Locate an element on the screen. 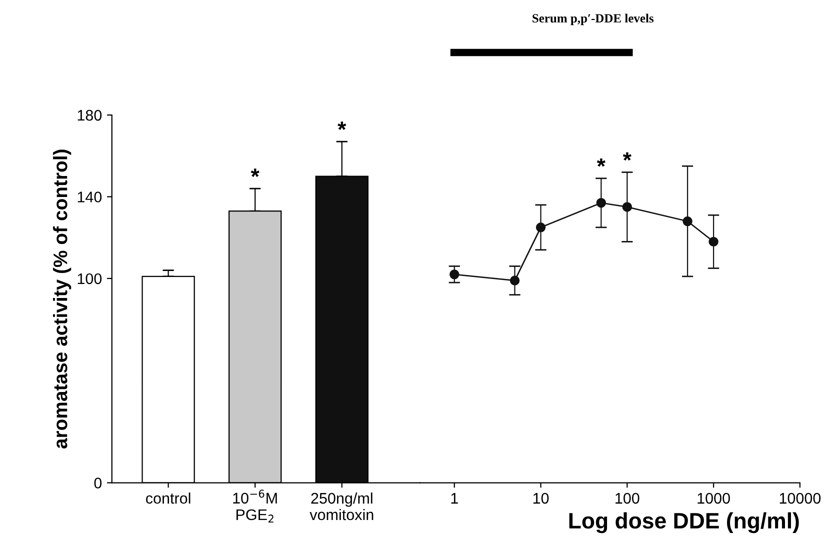 This screenshot has height=553, width=835. y-tick-label: 100 is located at coordinates (90, 278).